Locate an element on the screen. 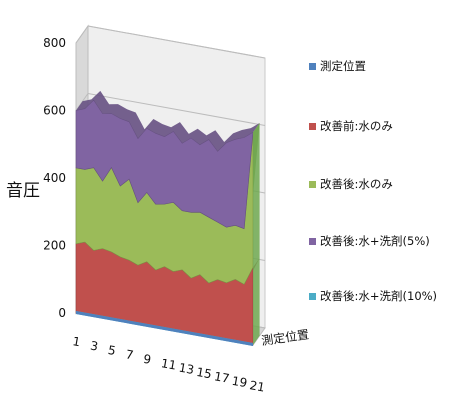 The image size is (476, 409). y-tick-label: 200 is located at coordinates (54, 246).